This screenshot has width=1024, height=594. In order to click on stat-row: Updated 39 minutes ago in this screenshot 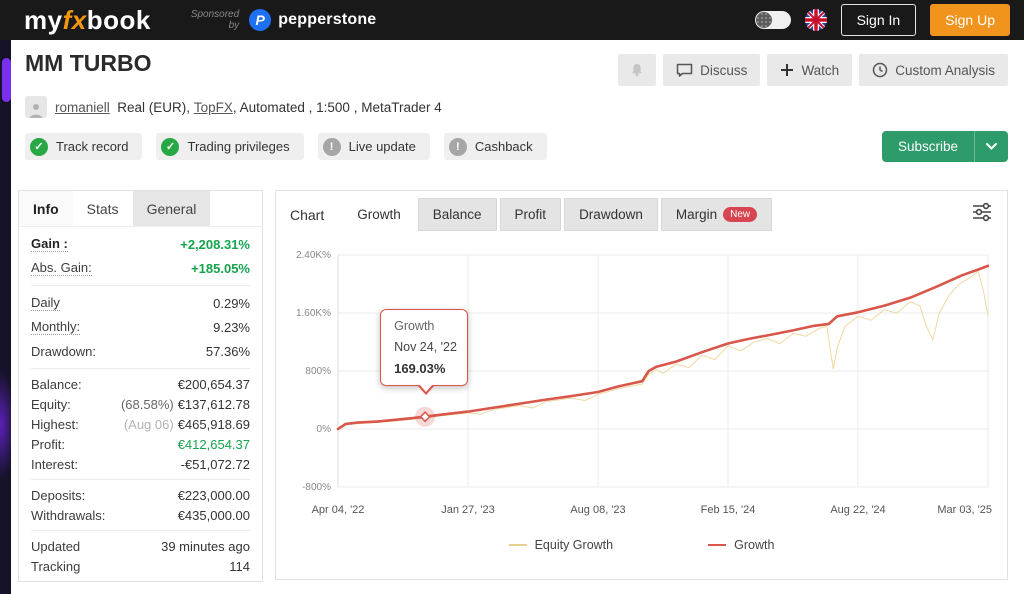, I will do `click(140, 546)`.